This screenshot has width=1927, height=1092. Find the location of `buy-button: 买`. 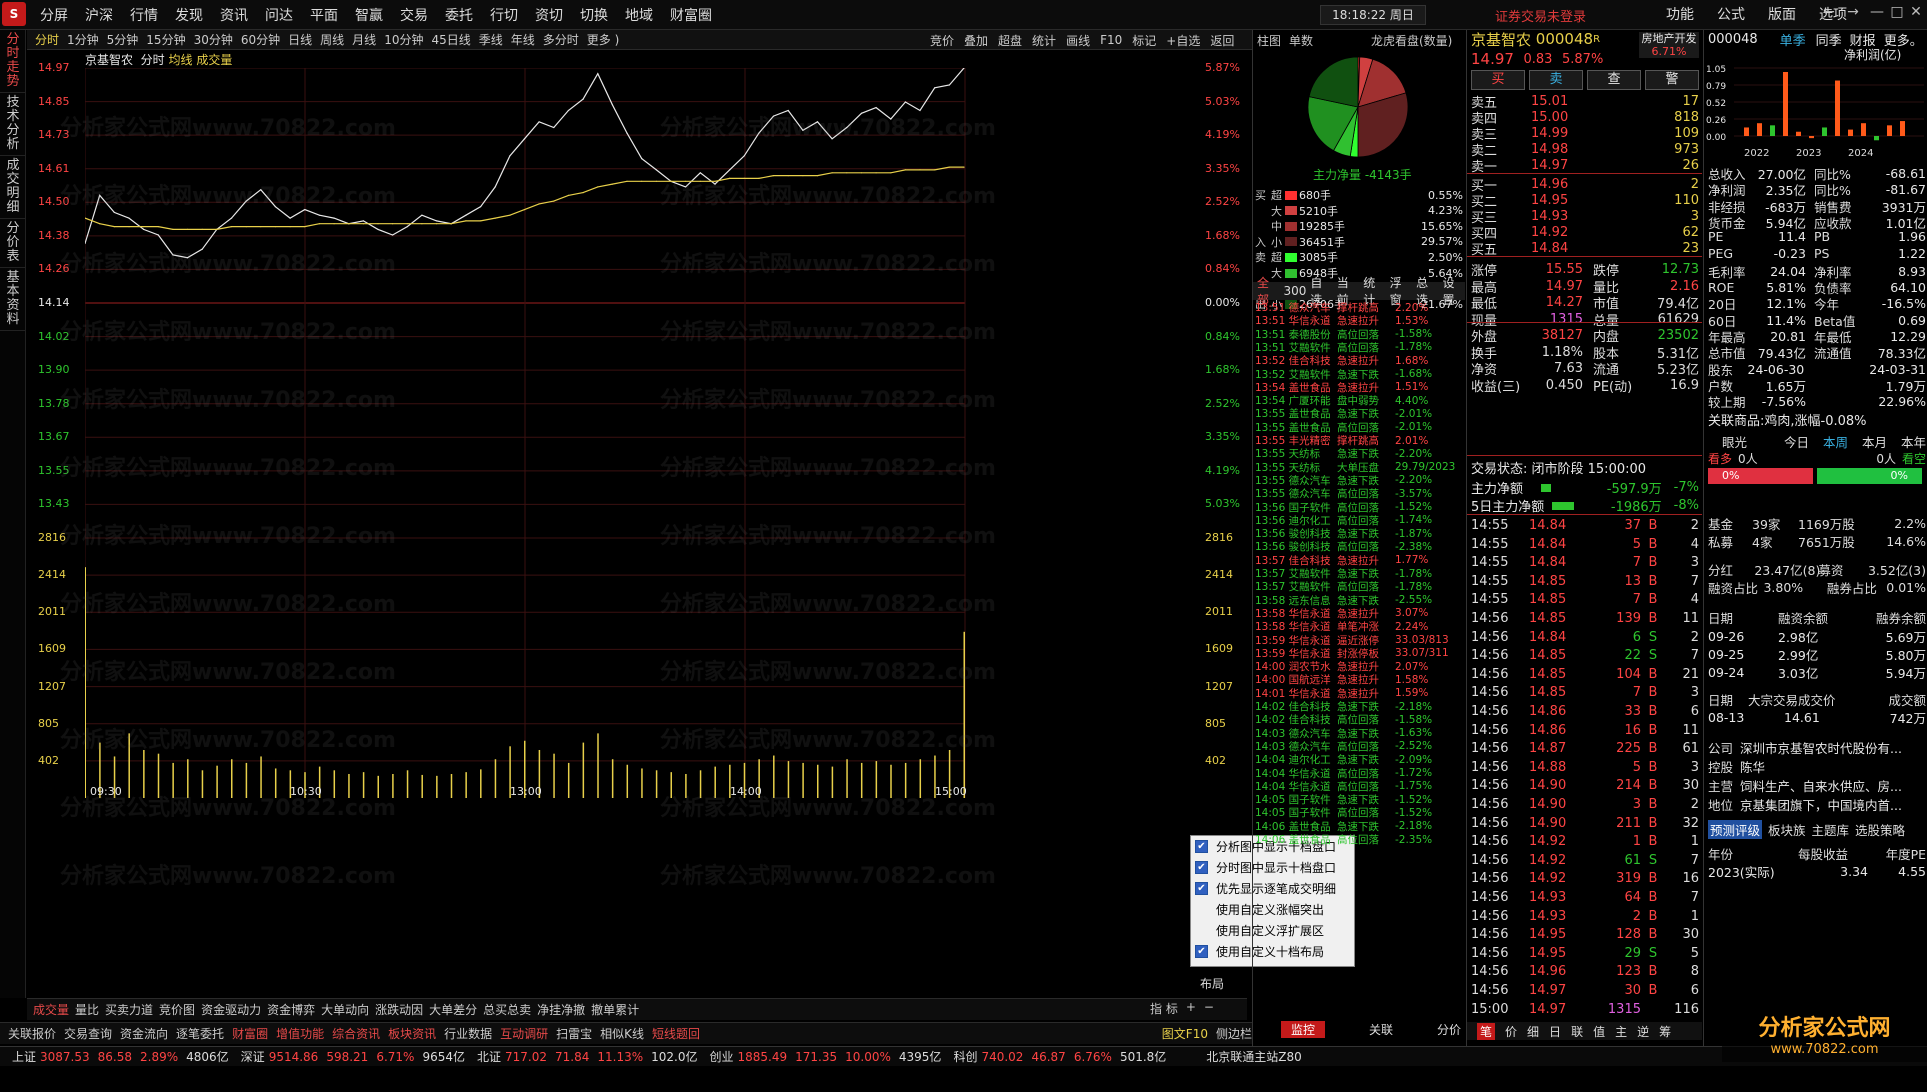

buy-button: 买 is located at coordinates (1498, 80).